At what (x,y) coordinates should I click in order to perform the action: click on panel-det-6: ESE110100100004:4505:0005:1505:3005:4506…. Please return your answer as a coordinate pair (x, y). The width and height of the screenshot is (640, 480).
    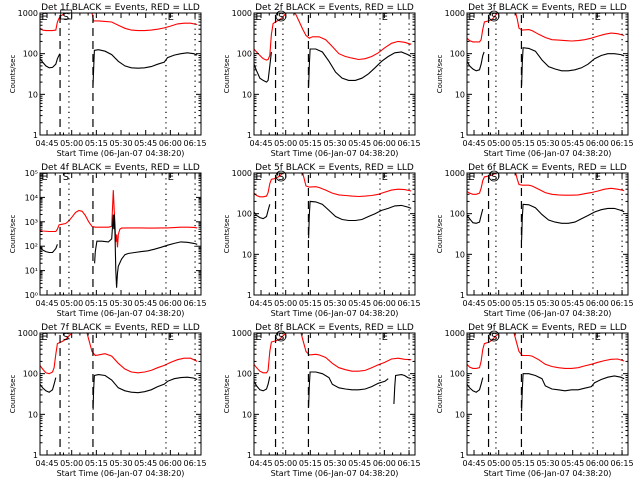
    Looking at the image, I should click on (535, 240).